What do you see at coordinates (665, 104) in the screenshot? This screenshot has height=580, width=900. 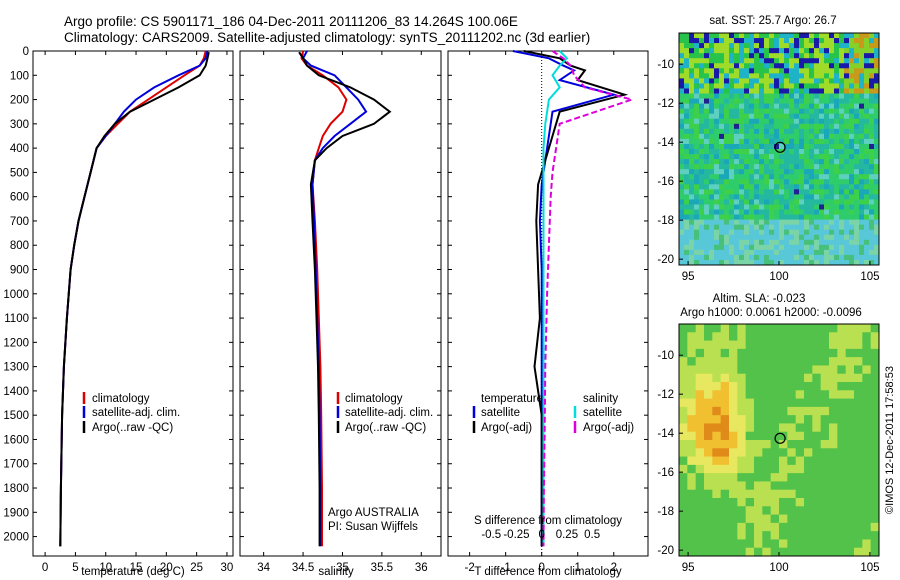 I see `y-tick-label: -12` at bounding box center [665, 104].